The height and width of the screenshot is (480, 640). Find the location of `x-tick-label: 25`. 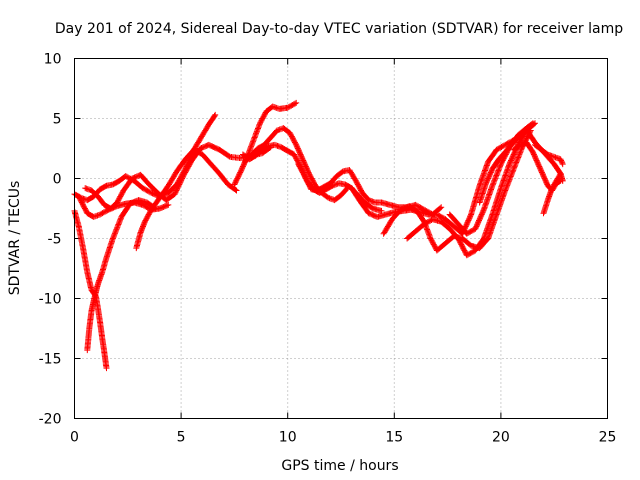

x-tick-label: 25 is located at coordinates (608, 438).